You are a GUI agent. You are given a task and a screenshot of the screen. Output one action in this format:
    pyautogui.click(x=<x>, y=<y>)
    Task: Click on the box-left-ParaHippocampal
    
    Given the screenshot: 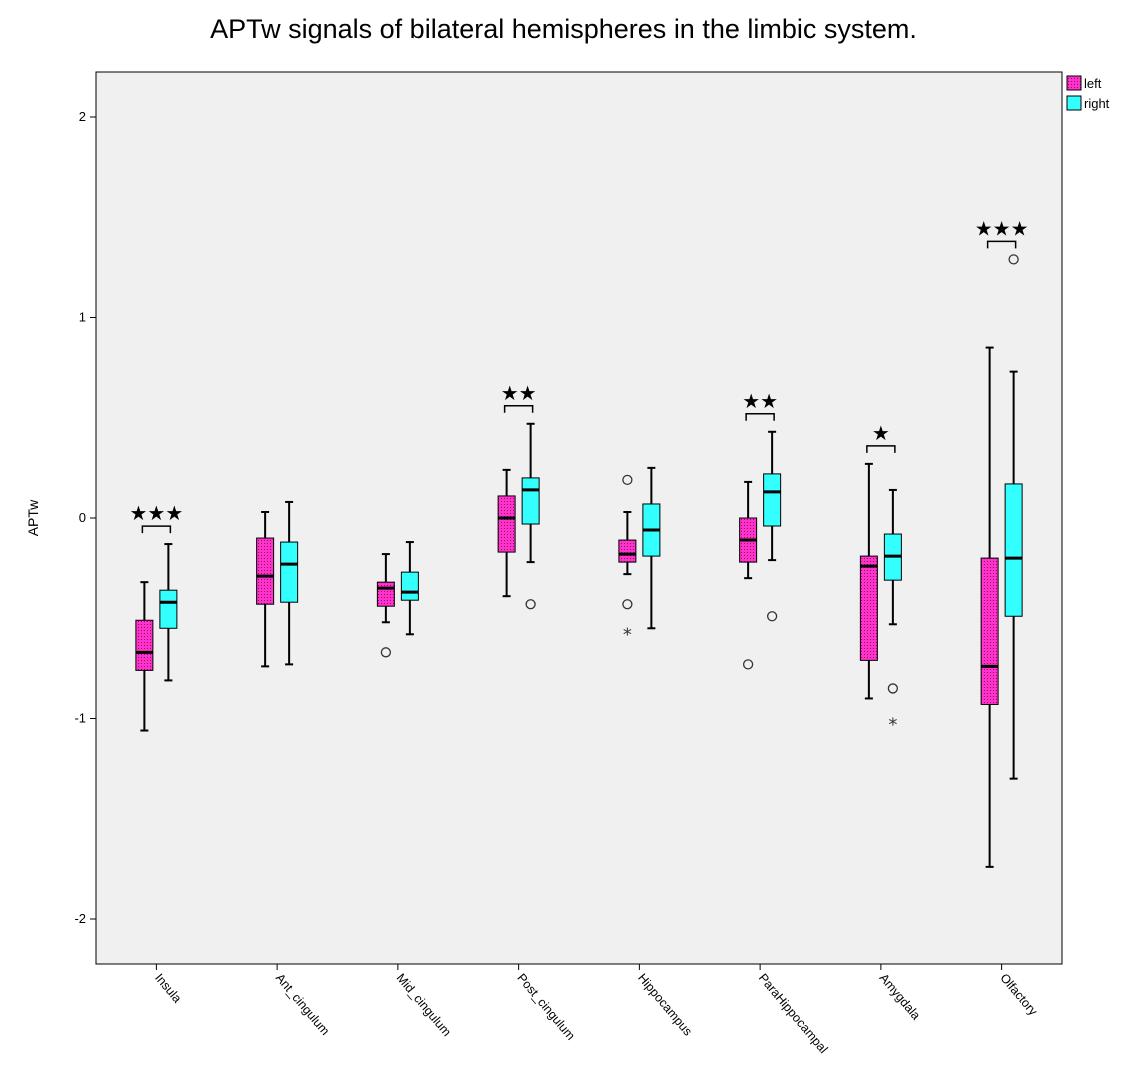 What is the action you would take?
    pyautogui.click(x=748, y=575)
    